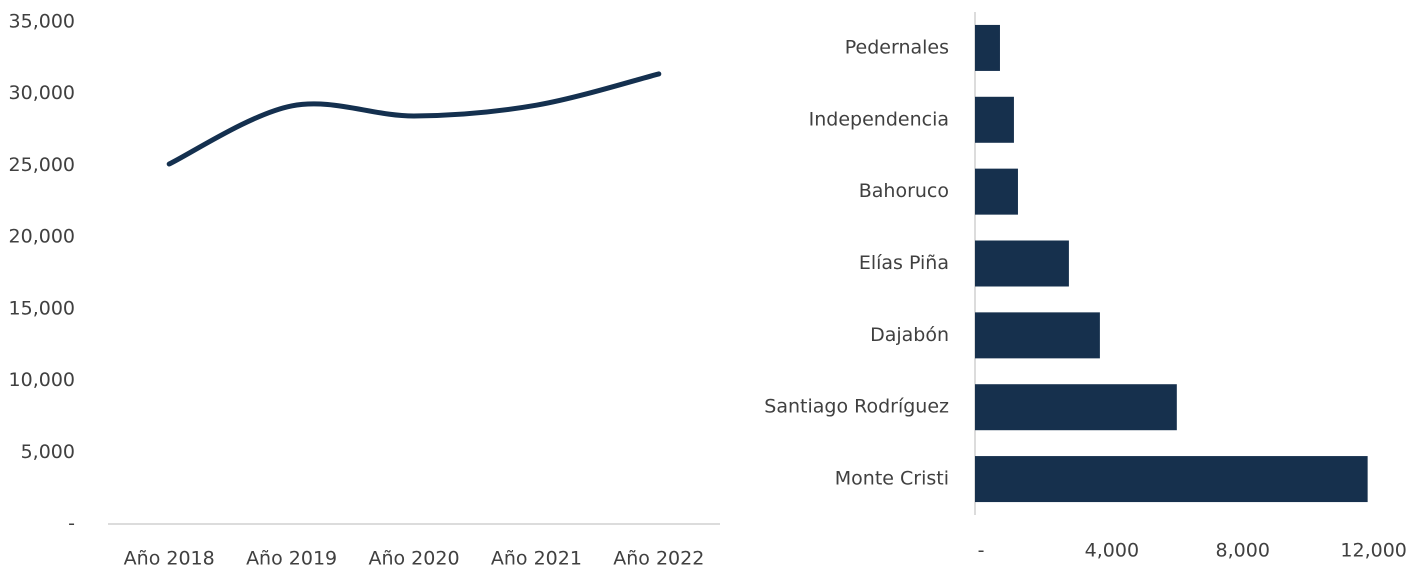  I want to click on y-tick-label: 10,000, so click(42, 380).